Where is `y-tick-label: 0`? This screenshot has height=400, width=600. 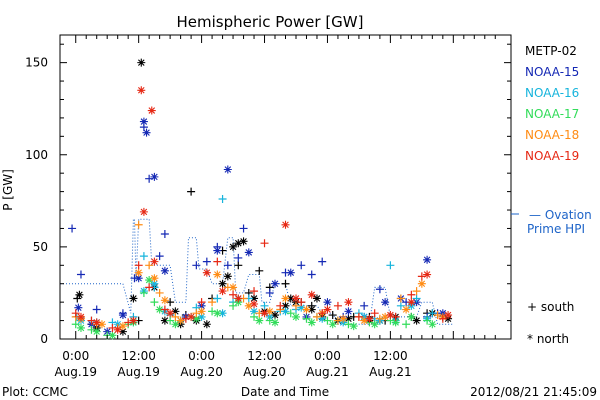 y-tick-label: 0 is located at coordinates (44, 339).